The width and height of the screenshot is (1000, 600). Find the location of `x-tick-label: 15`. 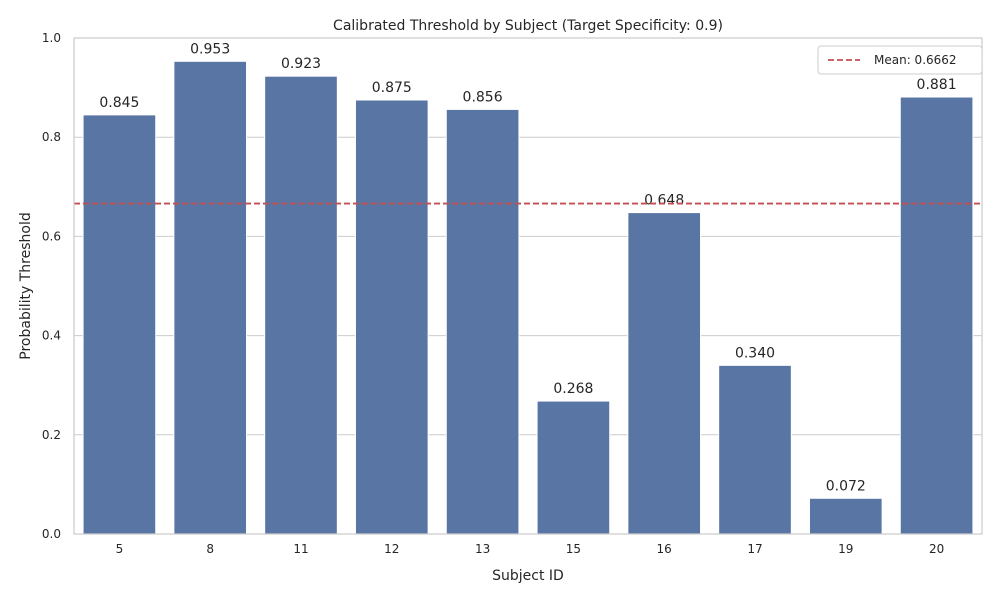

x-tick-label: 15 is located at coordinates (573, 549).